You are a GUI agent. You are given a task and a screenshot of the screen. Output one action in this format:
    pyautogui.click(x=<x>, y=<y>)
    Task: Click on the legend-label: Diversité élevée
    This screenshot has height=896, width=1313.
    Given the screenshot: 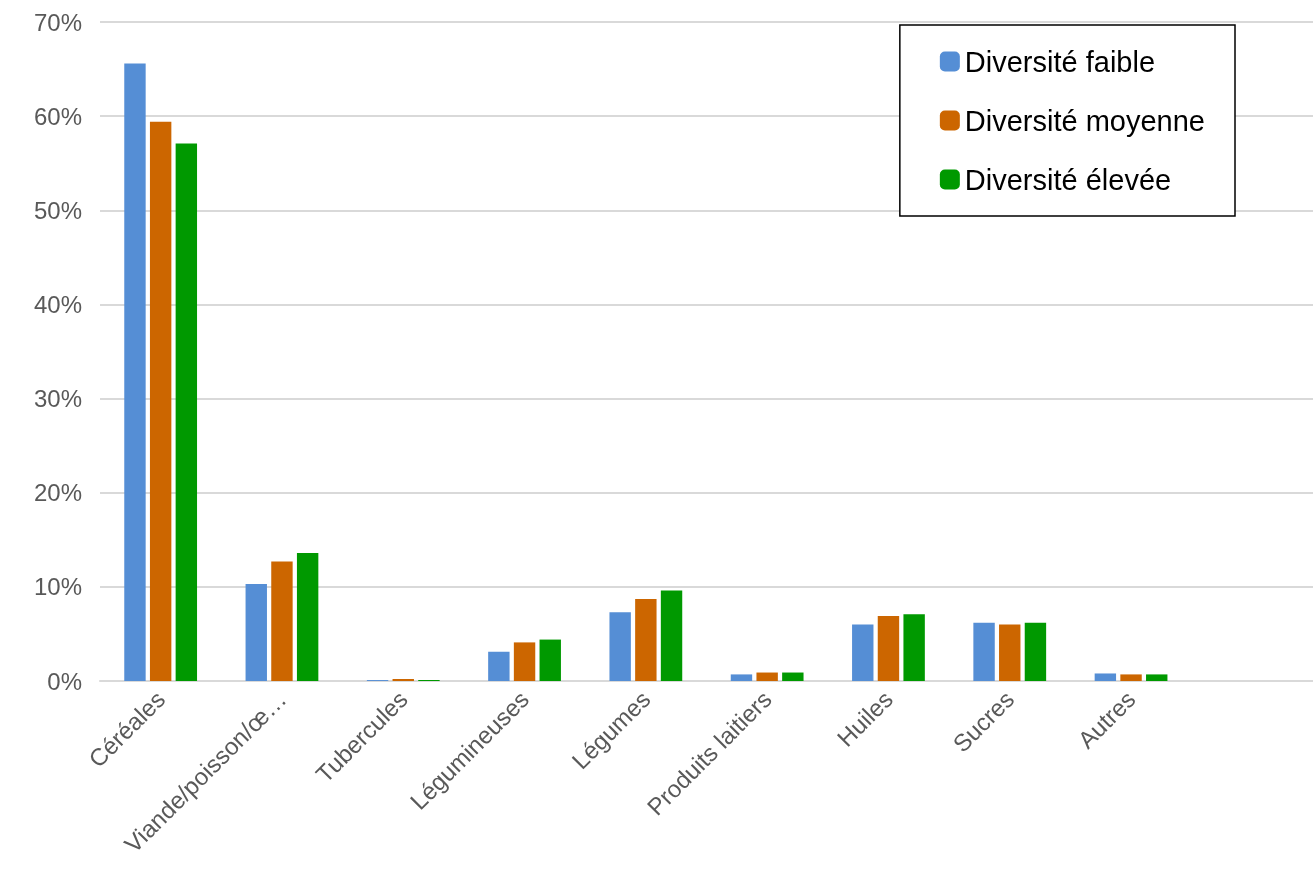 What is the action you would take?
    pyautogui.click(x=1068, y=179)
    